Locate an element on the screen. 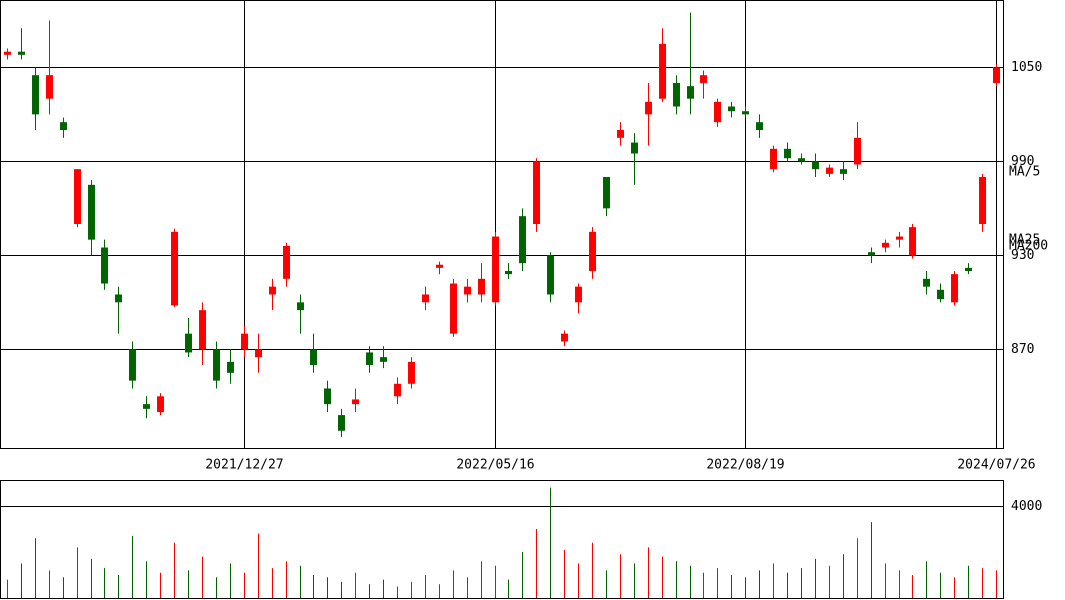 The width and height of the screenshot is (1065, 600). legend-label: MA/5 is located at coordinates (1024, 172).